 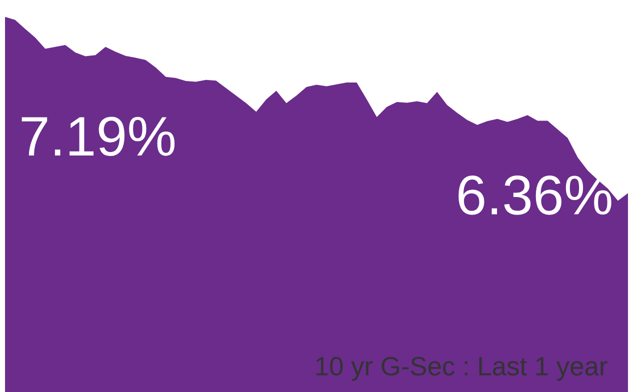 I want to click on annotation: 7.19%, so click(x=98, y=136).